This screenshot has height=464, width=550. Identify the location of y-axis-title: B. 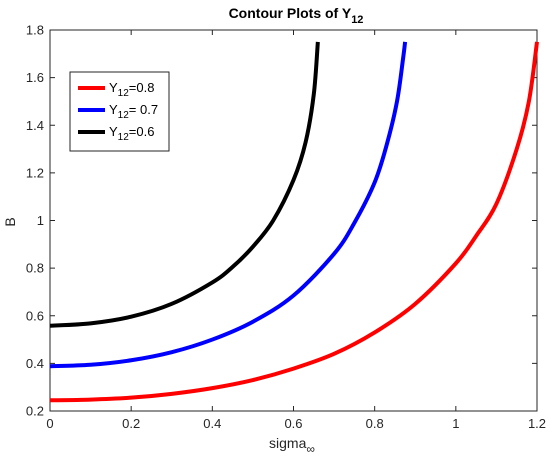
(10, 221).